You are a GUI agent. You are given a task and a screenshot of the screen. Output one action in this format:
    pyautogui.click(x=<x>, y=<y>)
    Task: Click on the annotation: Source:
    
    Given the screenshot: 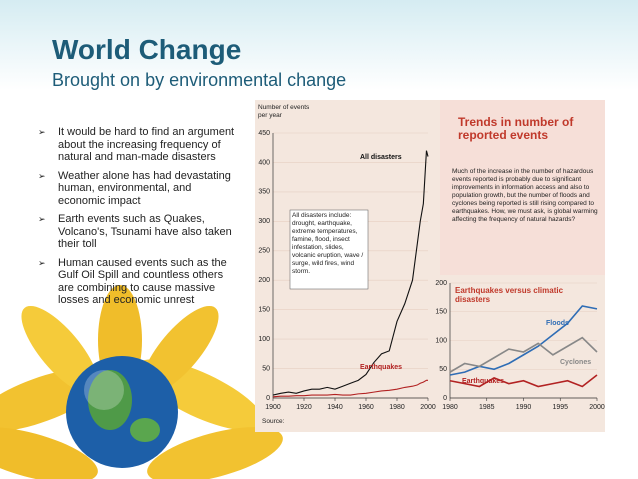 What is the action you would take?
    pyautogui.click(x=273, y=421)
    